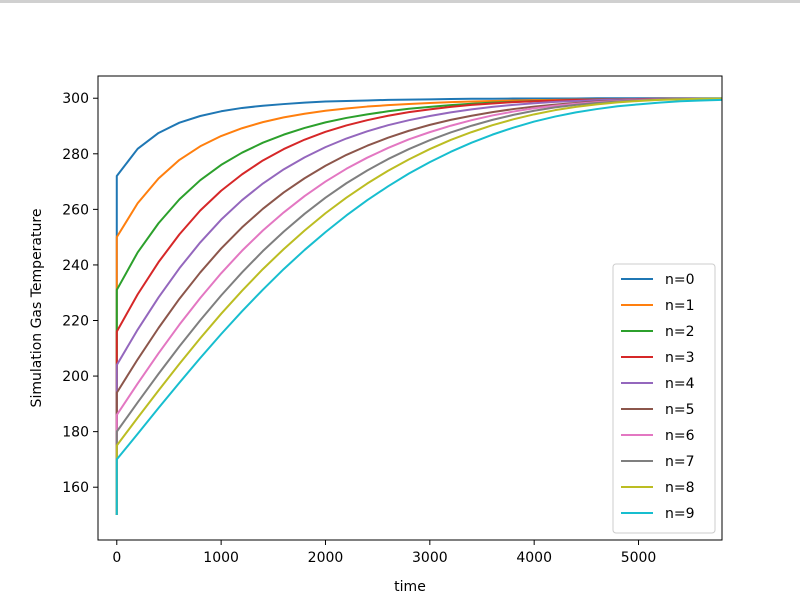  What do you see at coordinates (639, 558) in the screenshot?
I see `x-tick-label: 5000` at bounding box center [639, 558].